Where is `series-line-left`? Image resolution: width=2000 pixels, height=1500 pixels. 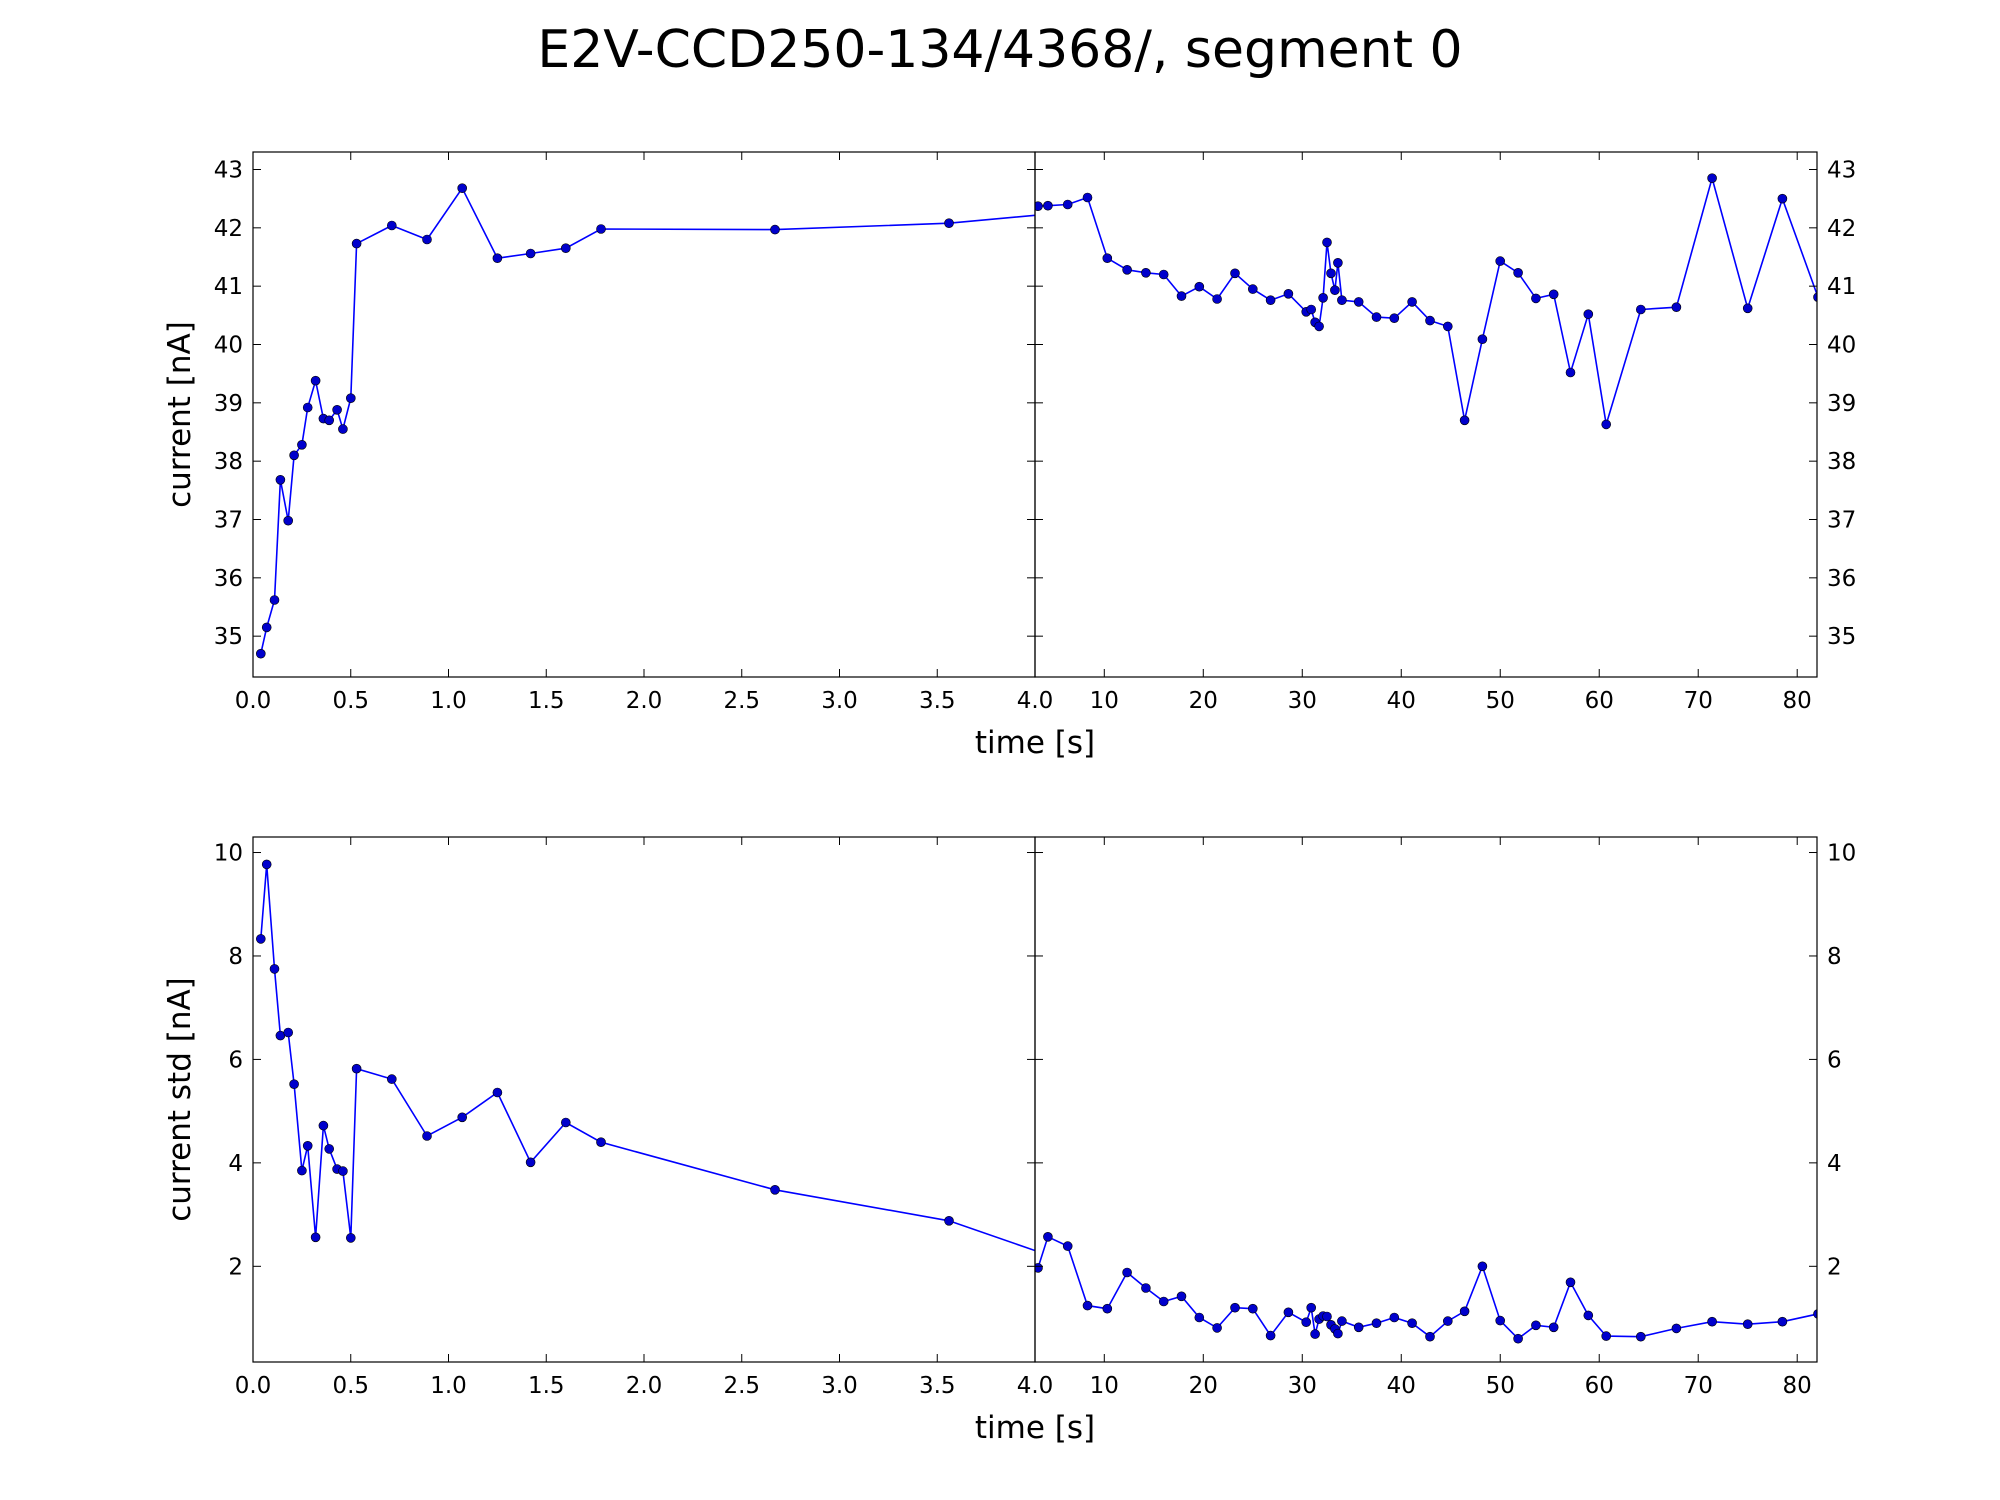 series-line-left is located at coordinates (647, 1058).